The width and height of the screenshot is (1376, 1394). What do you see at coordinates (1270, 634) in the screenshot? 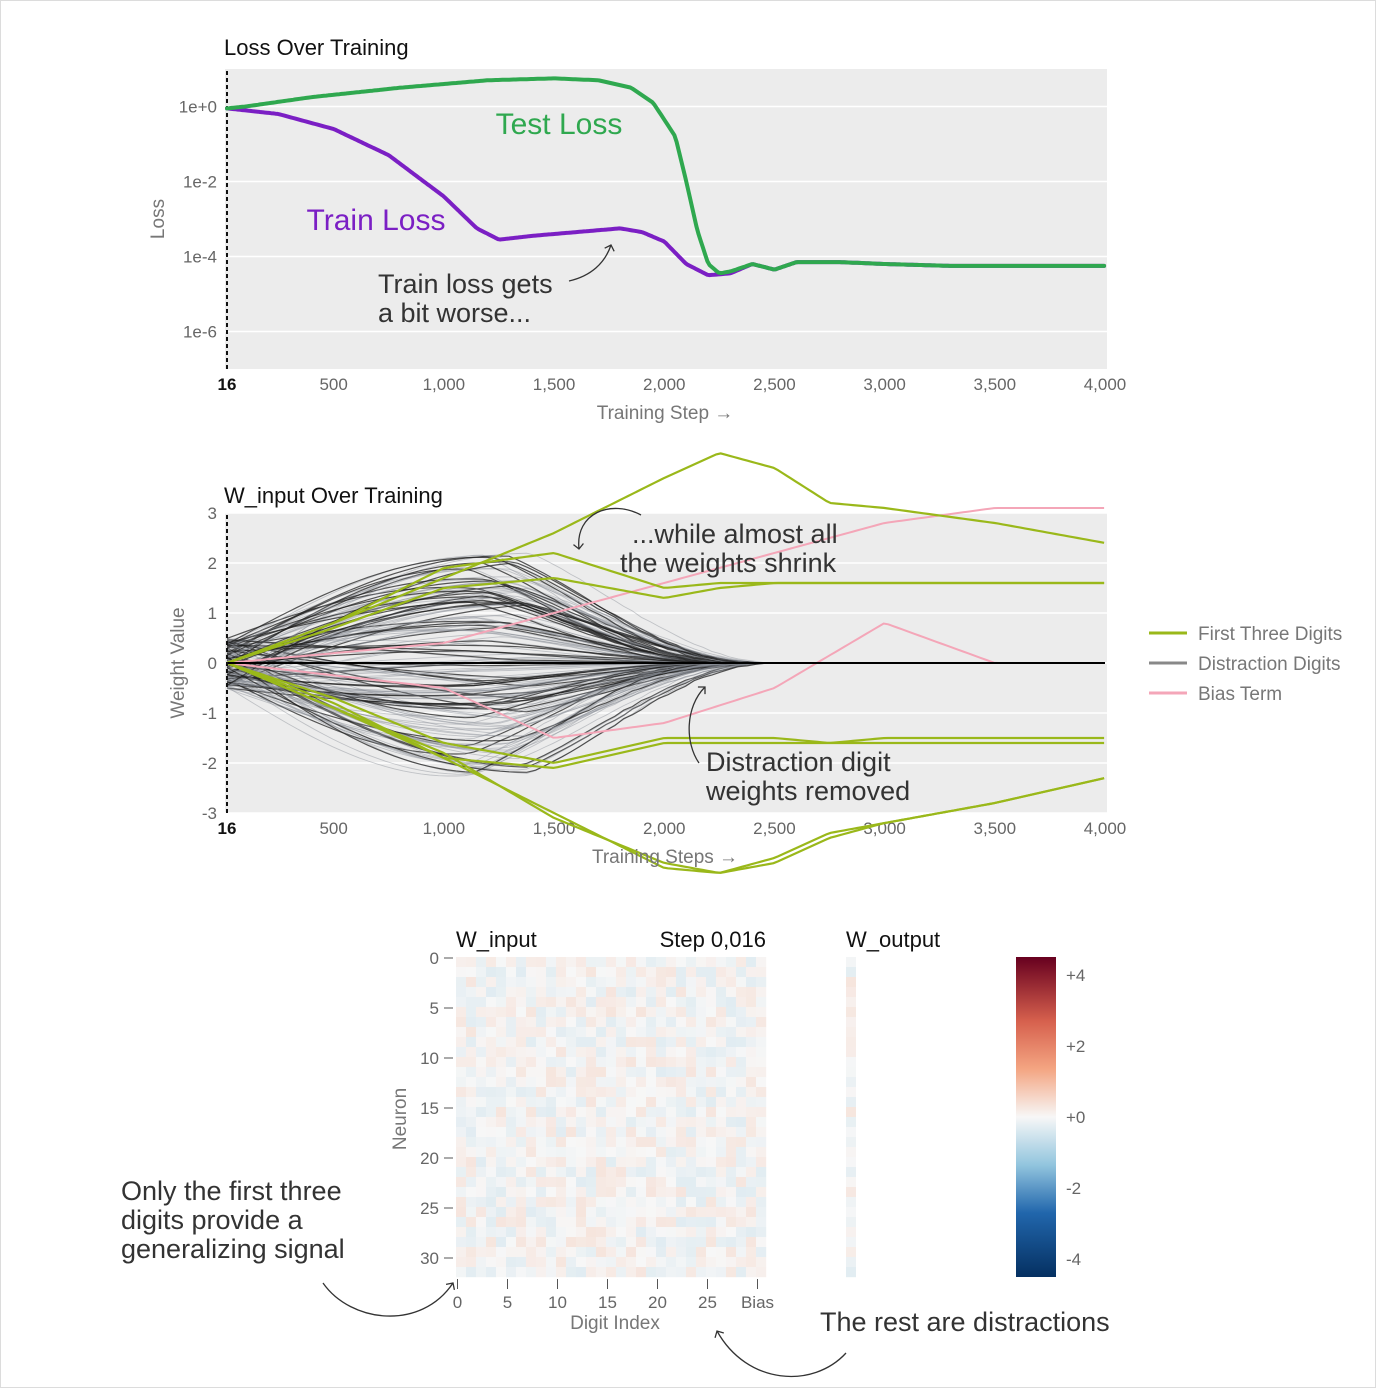
I see `legend-first-three-label: First Three Digits` at bounding box center [1270, 634].